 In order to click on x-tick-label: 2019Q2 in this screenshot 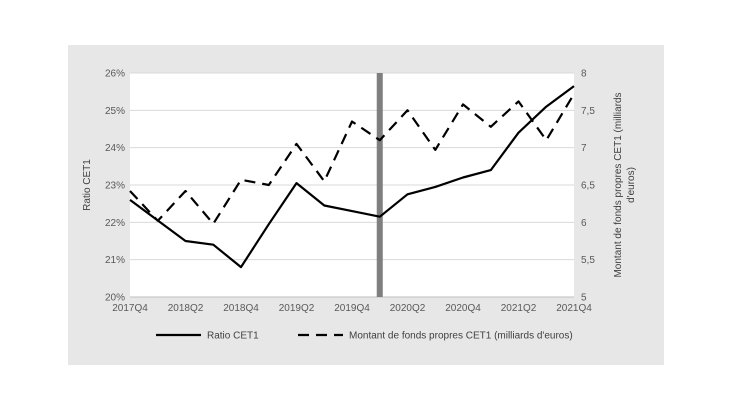, I will do `click(297, 308)`.